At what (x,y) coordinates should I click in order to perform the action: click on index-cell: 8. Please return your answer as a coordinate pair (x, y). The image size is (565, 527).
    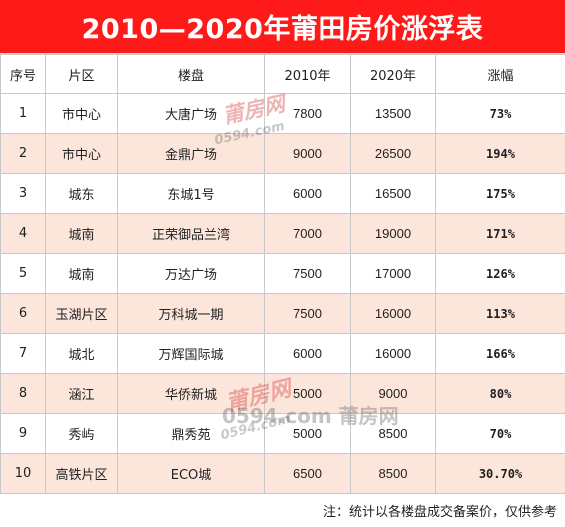
    Looking at the image, I should click on (23, 393).